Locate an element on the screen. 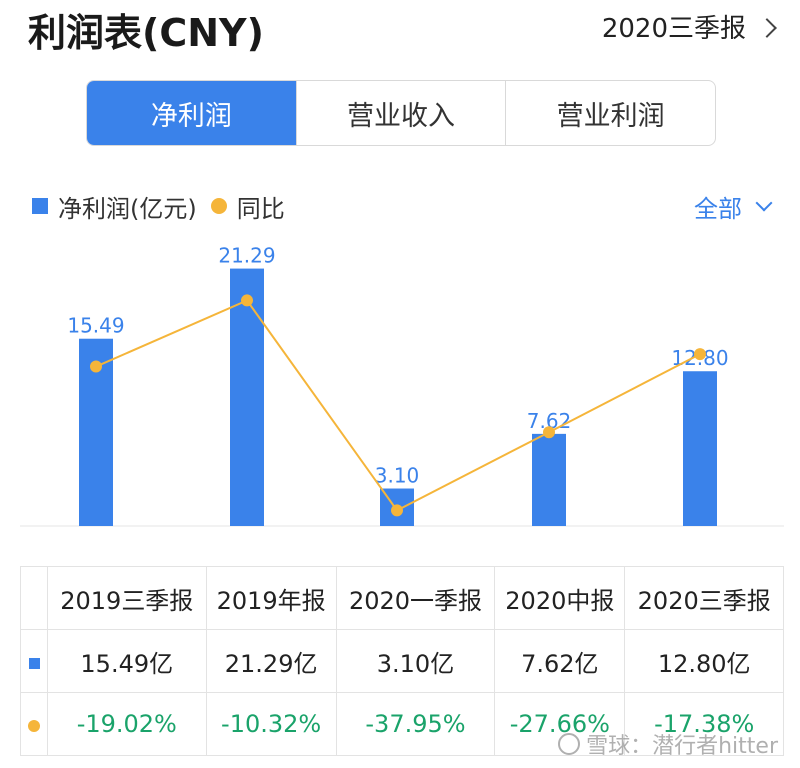  metric-tabs: 净利润 营业收入 营业利润 is located at coordinates (401, 113).